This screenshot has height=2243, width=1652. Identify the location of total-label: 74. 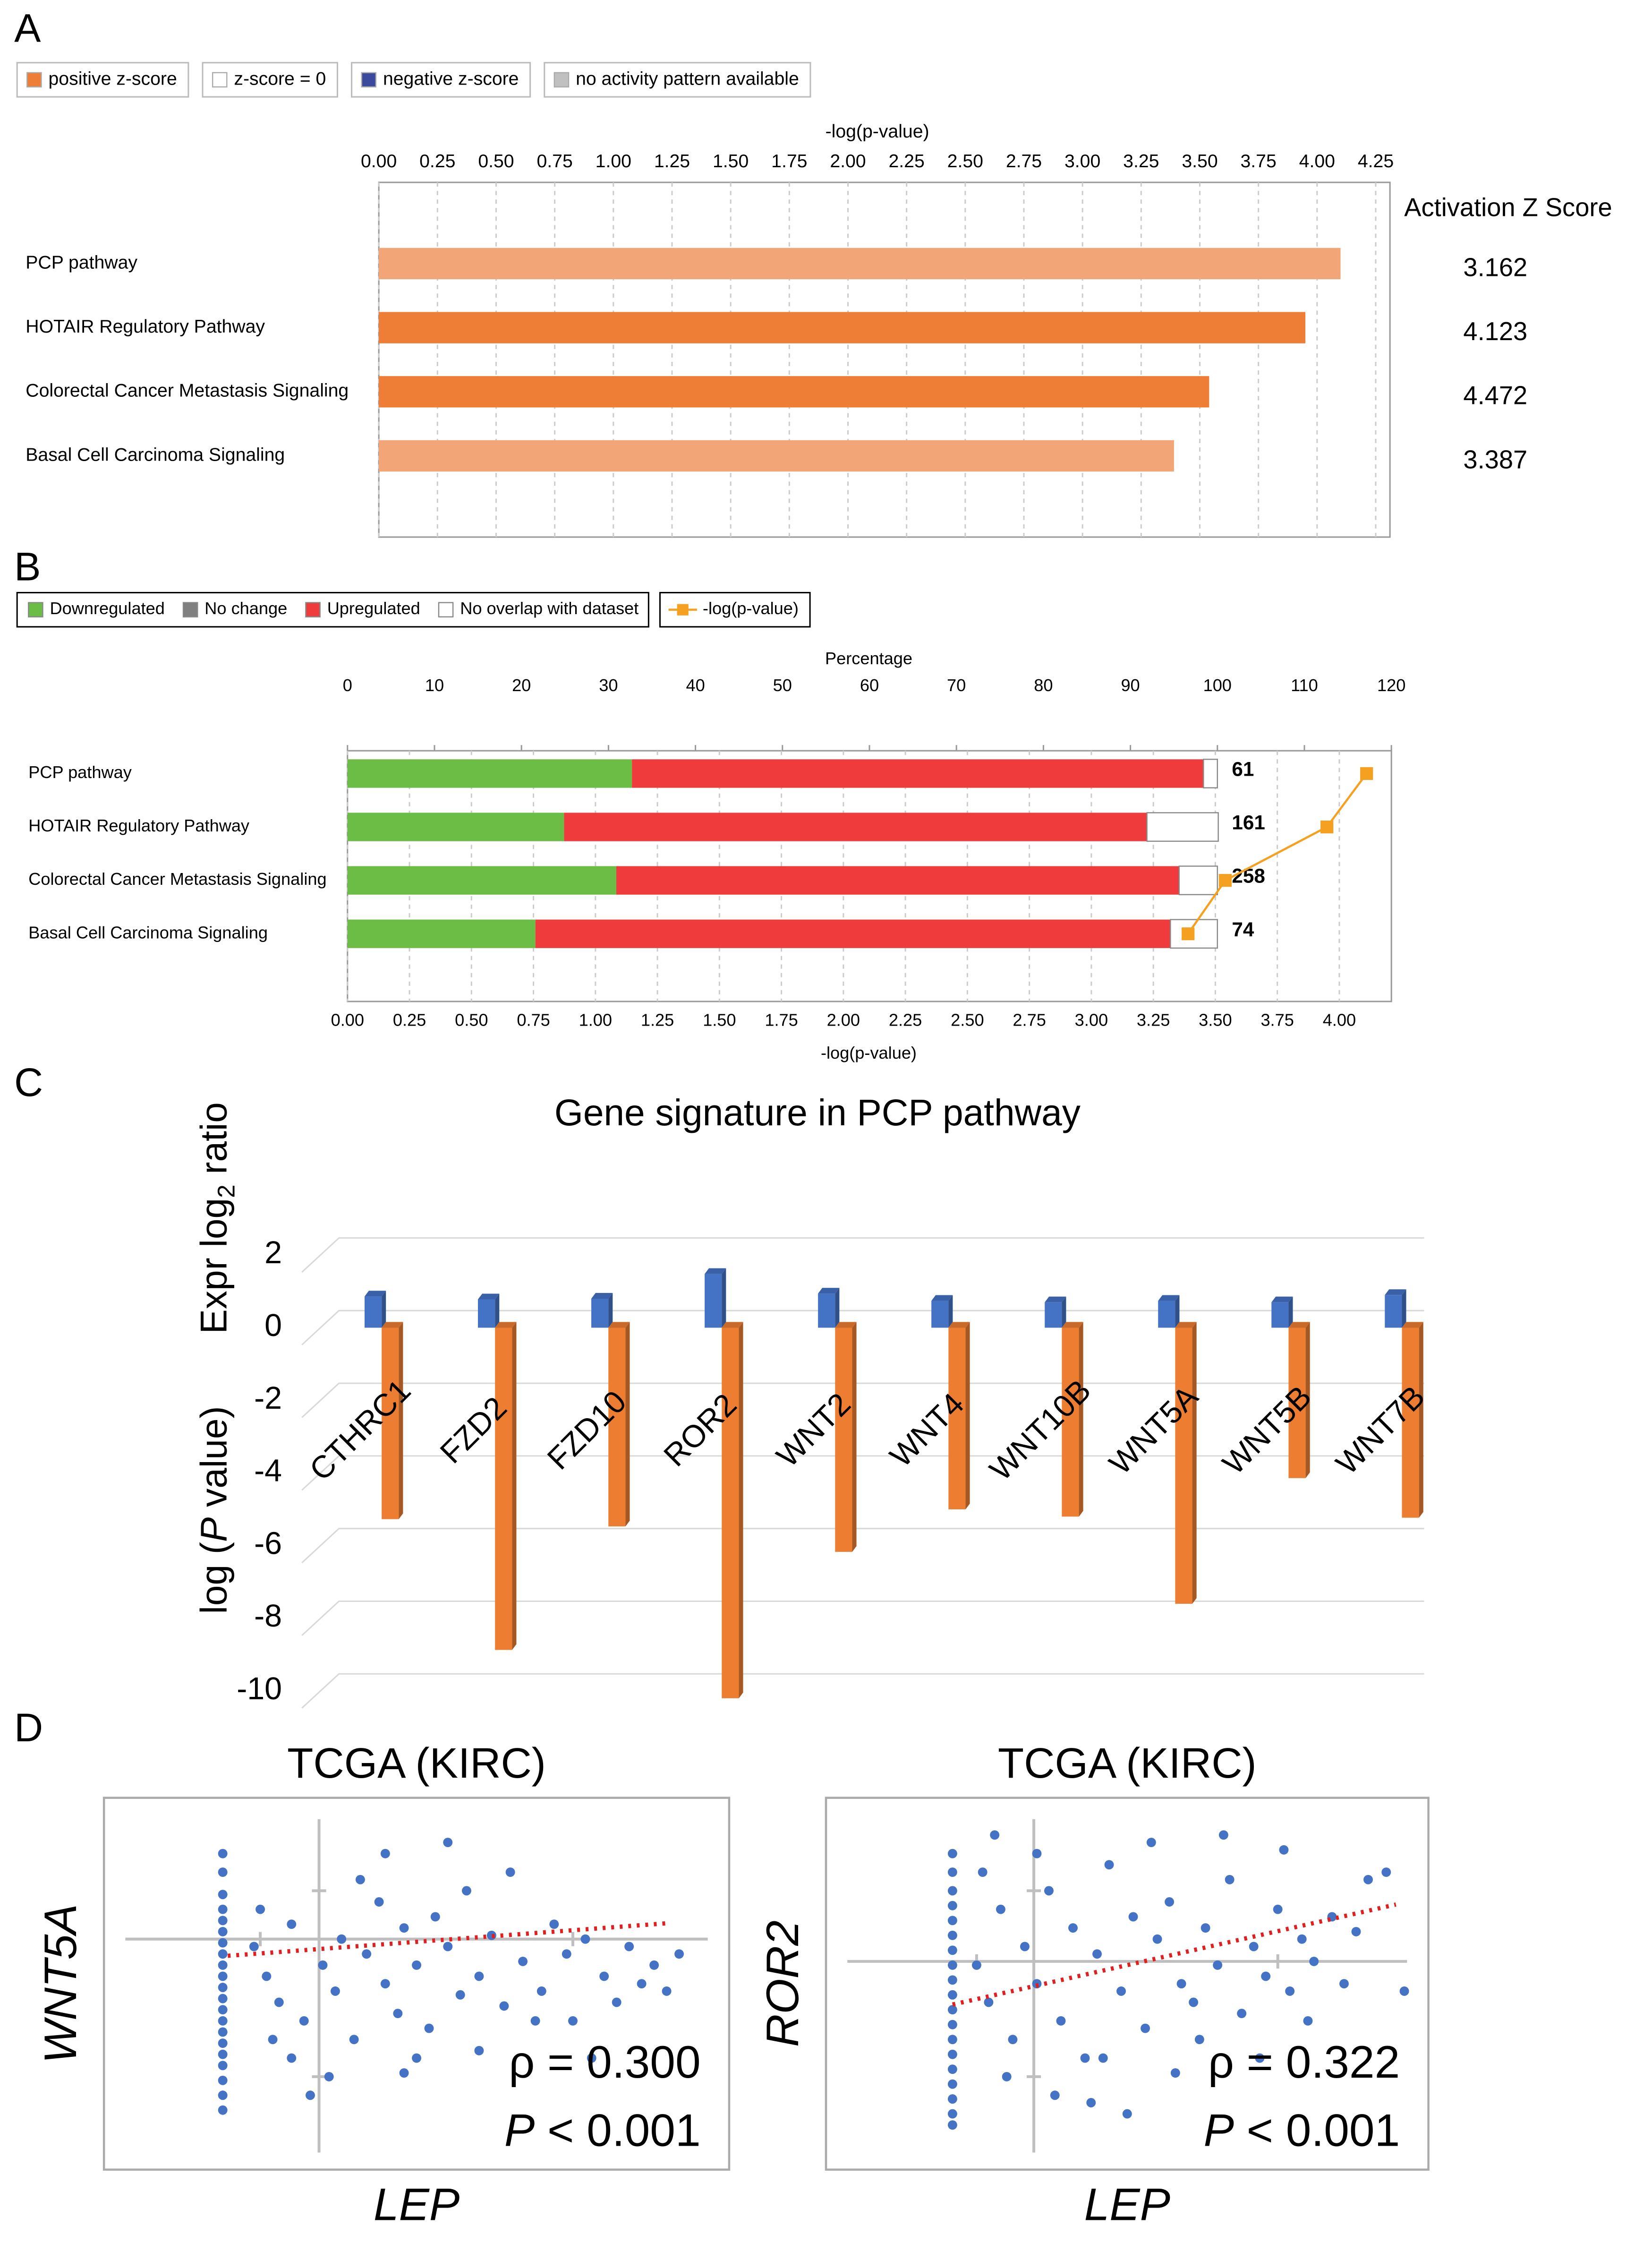
(1243, 929).